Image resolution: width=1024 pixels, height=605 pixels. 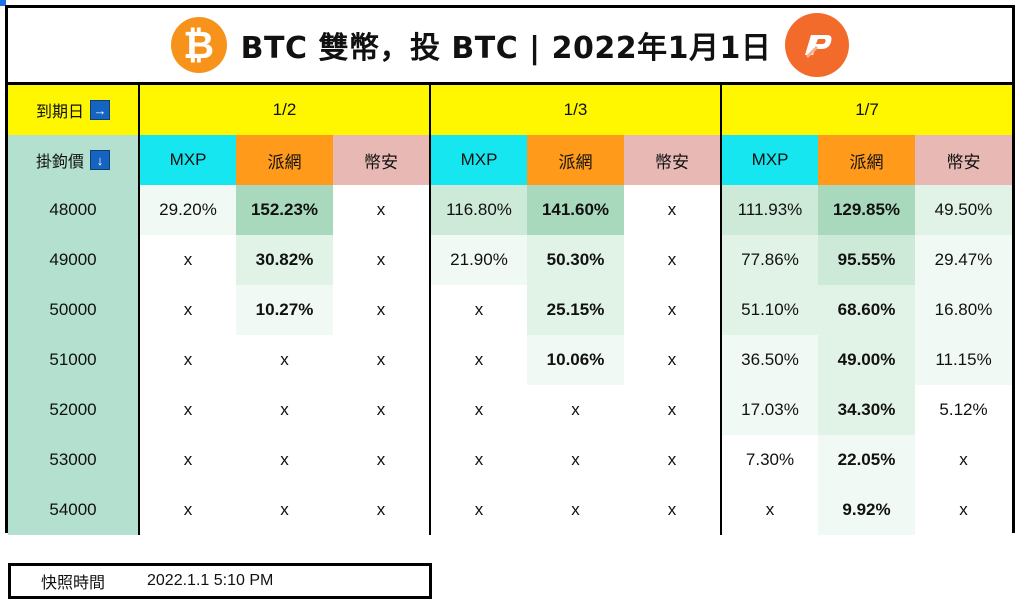 What do you see at coordinates (575, 360) in the screenshot?
I see `yield-cell-pionex: 10.06%` at bounding box center [575, 360].